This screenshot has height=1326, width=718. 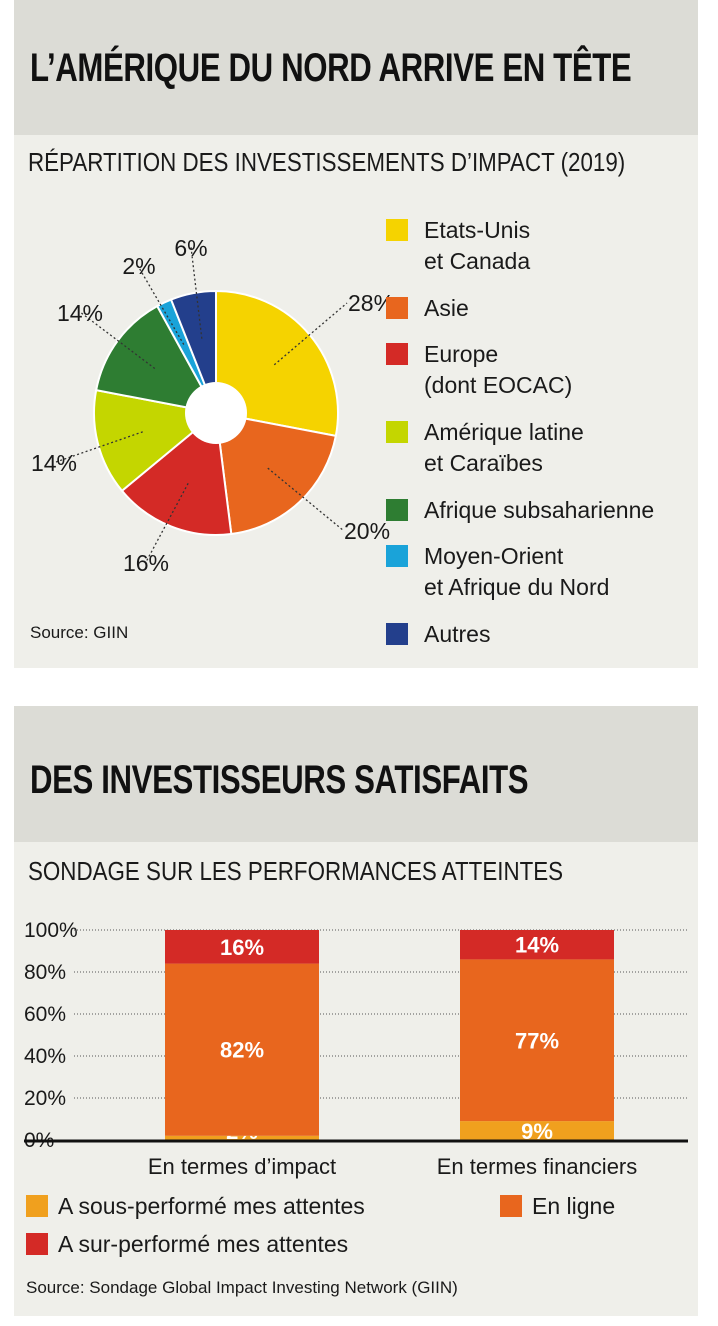 I want to click on y-tick-label: 60%, so click(x=45, y=1014).